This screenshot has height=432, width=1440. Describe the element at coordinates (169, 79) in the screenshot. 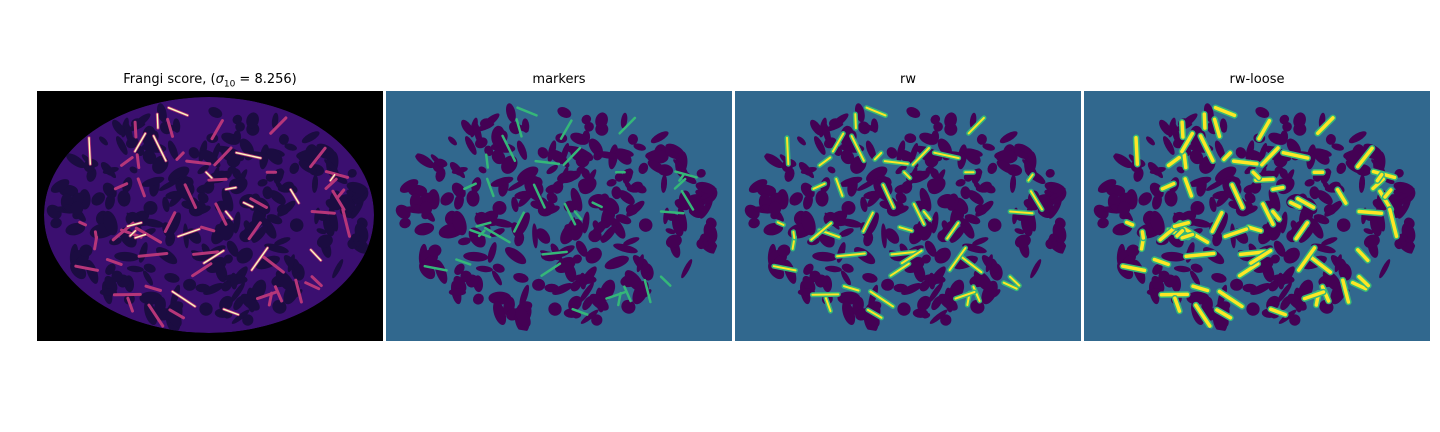

I see `frangi-title-prefix: Frangi score, (` at that location.